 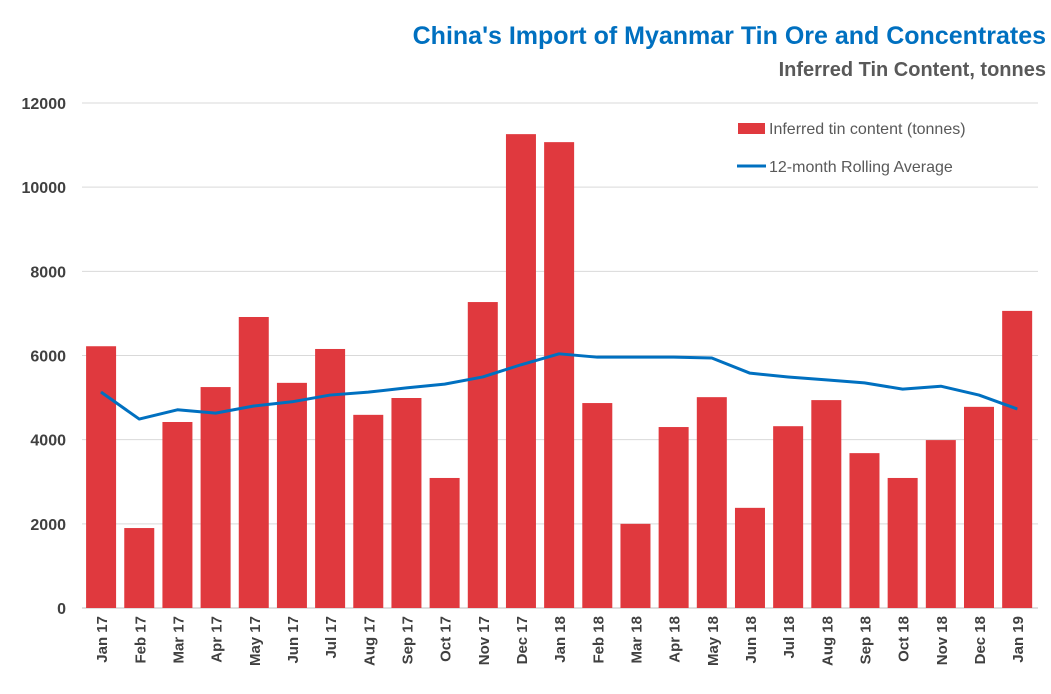 What do you see at coordinates (140, 640) in the screenshot?
I see `x-tick-label: Feb 17` at bounding box center [140, 640].